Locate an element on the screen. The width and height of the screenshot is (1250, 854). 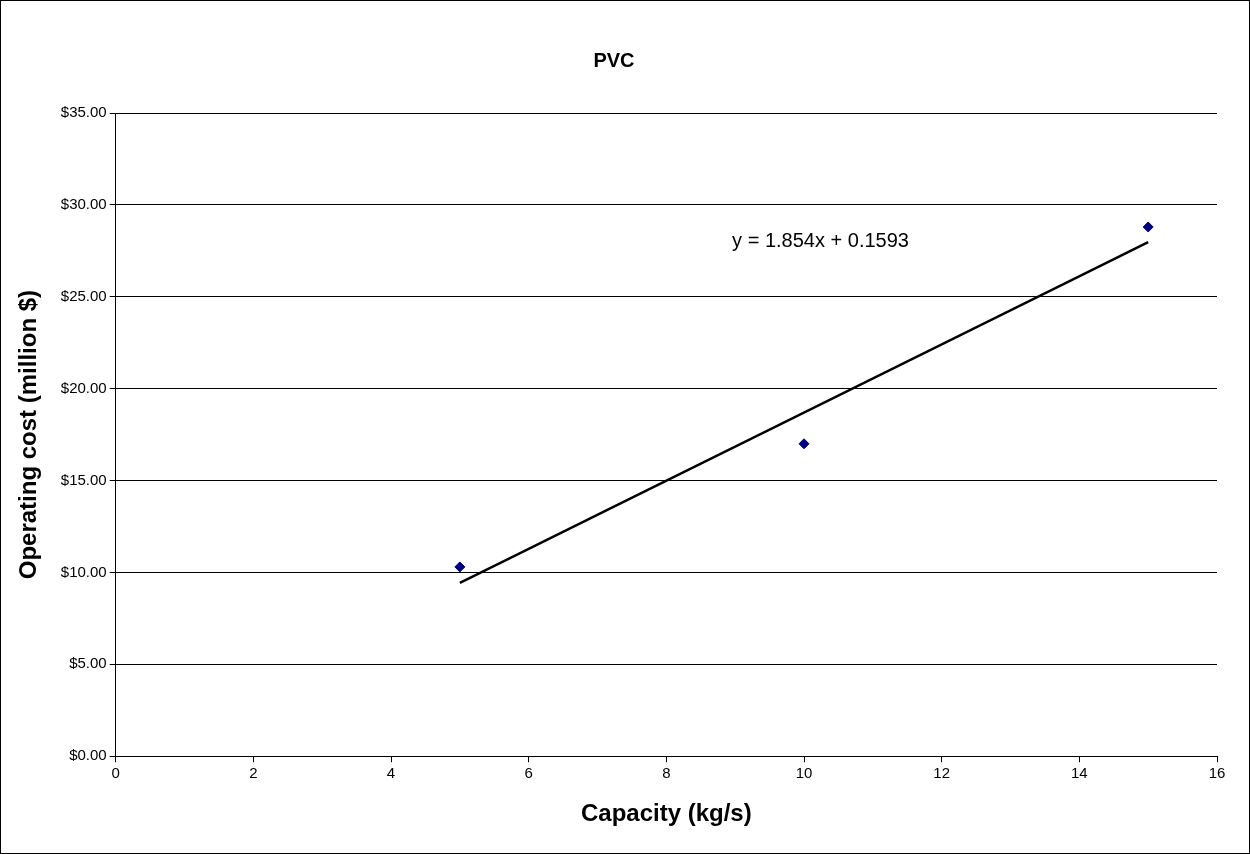
y-tick-label: $10.00 is located at coordinates (83, 571).